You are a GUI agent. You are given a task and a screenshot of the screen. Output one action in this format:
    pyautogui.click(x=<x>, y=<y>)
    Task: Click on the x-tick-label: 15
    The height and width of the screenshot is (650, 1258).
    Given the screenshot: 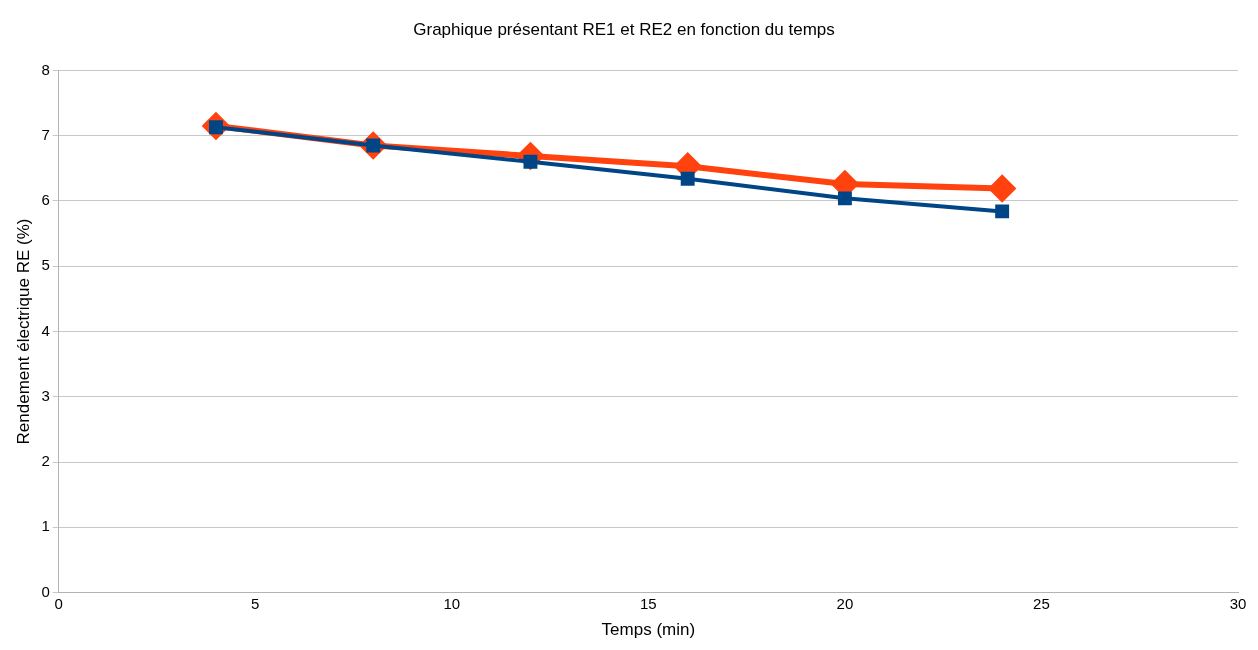 What is the action you would take?
    pyautogui.click(x=648, y=603)
    